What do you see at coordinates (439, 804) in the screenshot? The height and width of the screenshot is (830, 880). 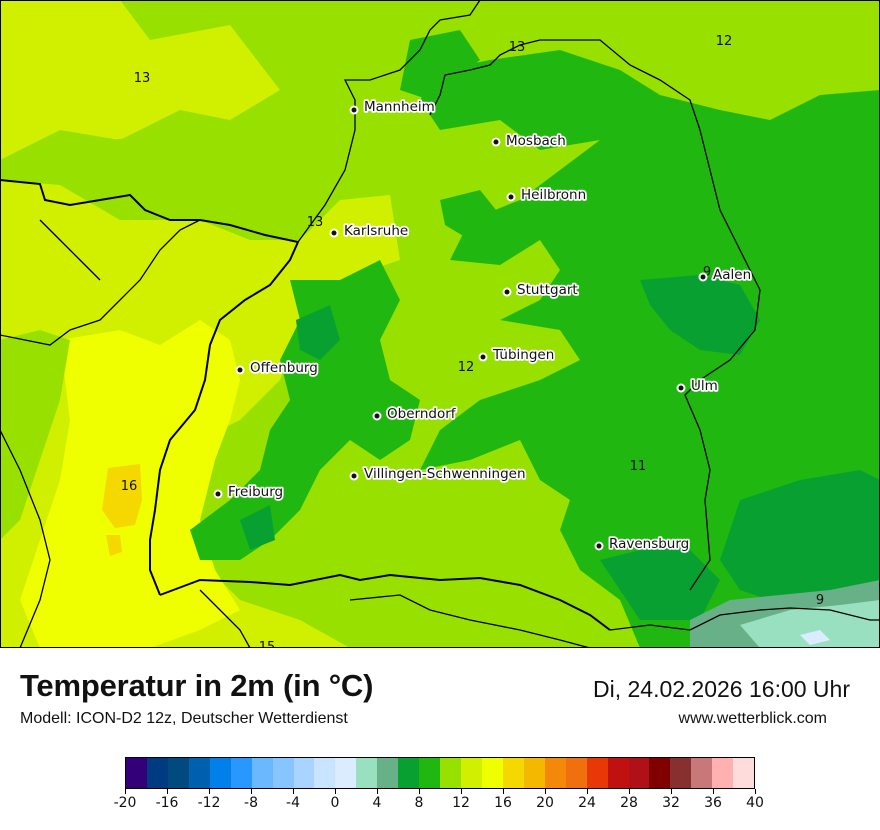 I see `color-legend-ticks: -20 -16 -12 -8 -4 0 4 8 12 16 20 24 28 32 36 40` at bounding box center [439, 804].